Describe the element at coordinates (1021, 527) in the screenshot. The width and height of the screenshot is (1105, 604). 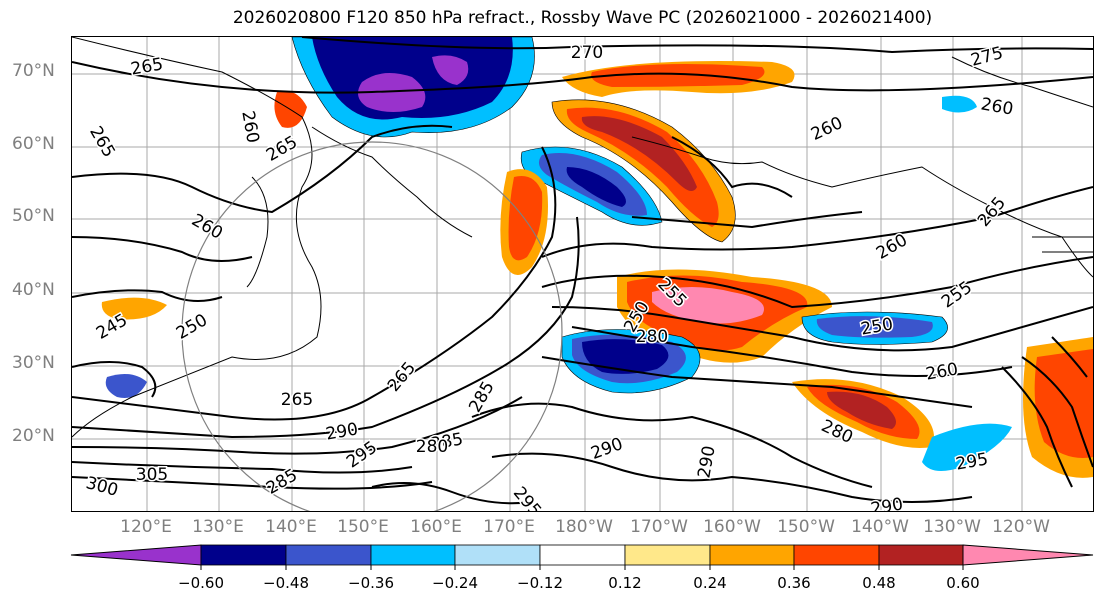
I see `lon-label: 120°W` at that location.